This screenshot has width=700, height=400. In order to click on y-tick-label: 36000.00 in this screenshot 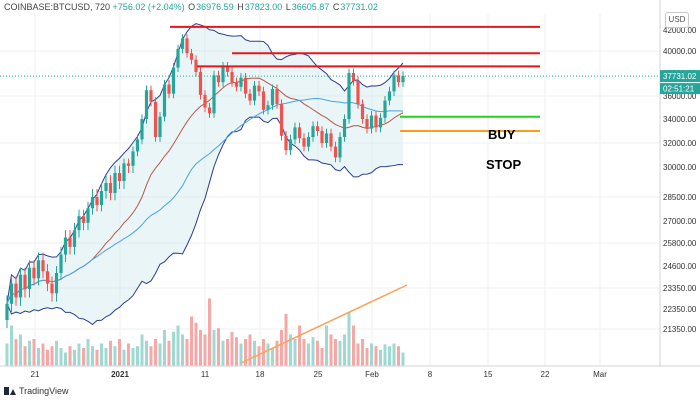, I will do `click(680, 96)`.